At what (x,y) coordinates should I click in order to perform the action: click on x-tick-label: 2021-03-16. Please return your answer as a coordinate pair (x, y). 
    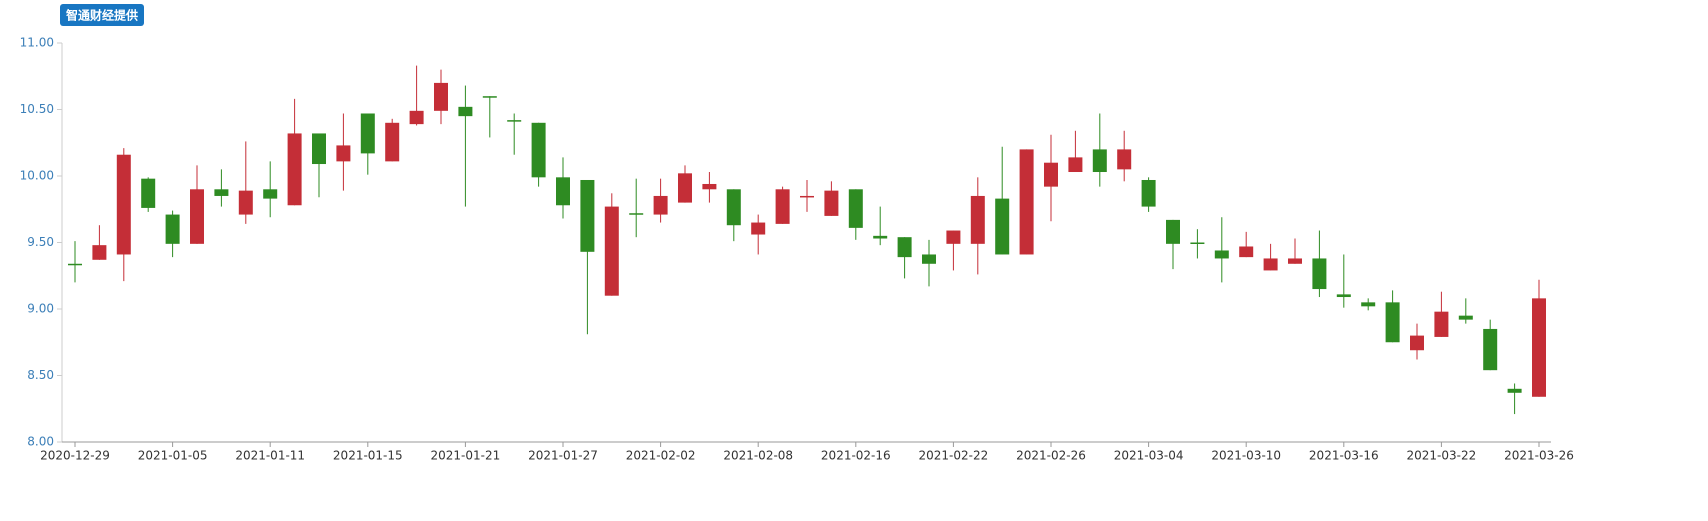
    Looking at the image, I should click on (1344, 456).